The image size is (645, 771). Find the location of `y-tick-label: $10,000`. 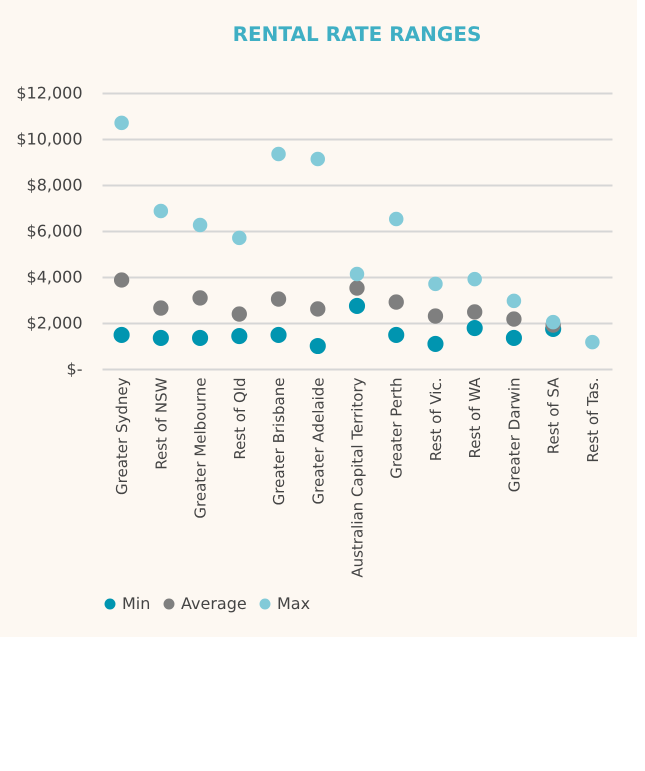

y-tick-label: $10,000 is located at coordinates (49, 139).